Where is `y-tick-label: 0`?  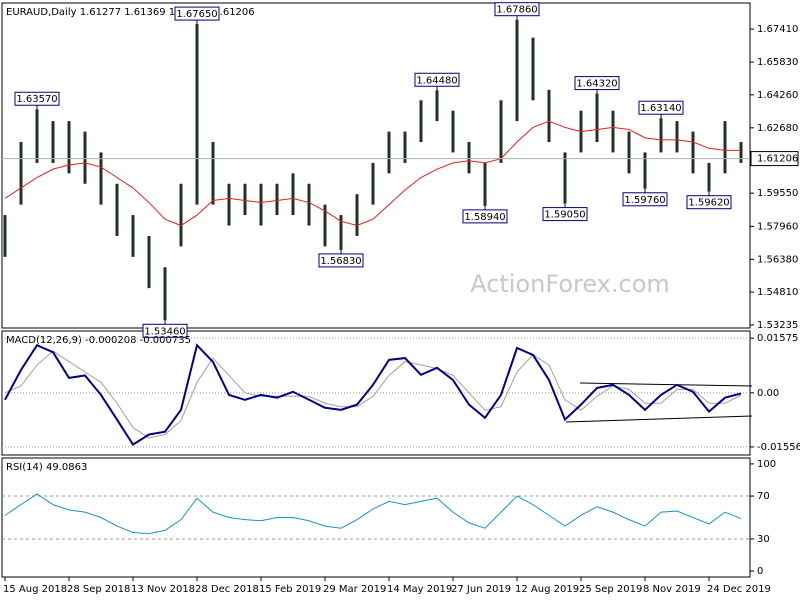
y-tick-label: 0 is located at coordinates (760, 571).